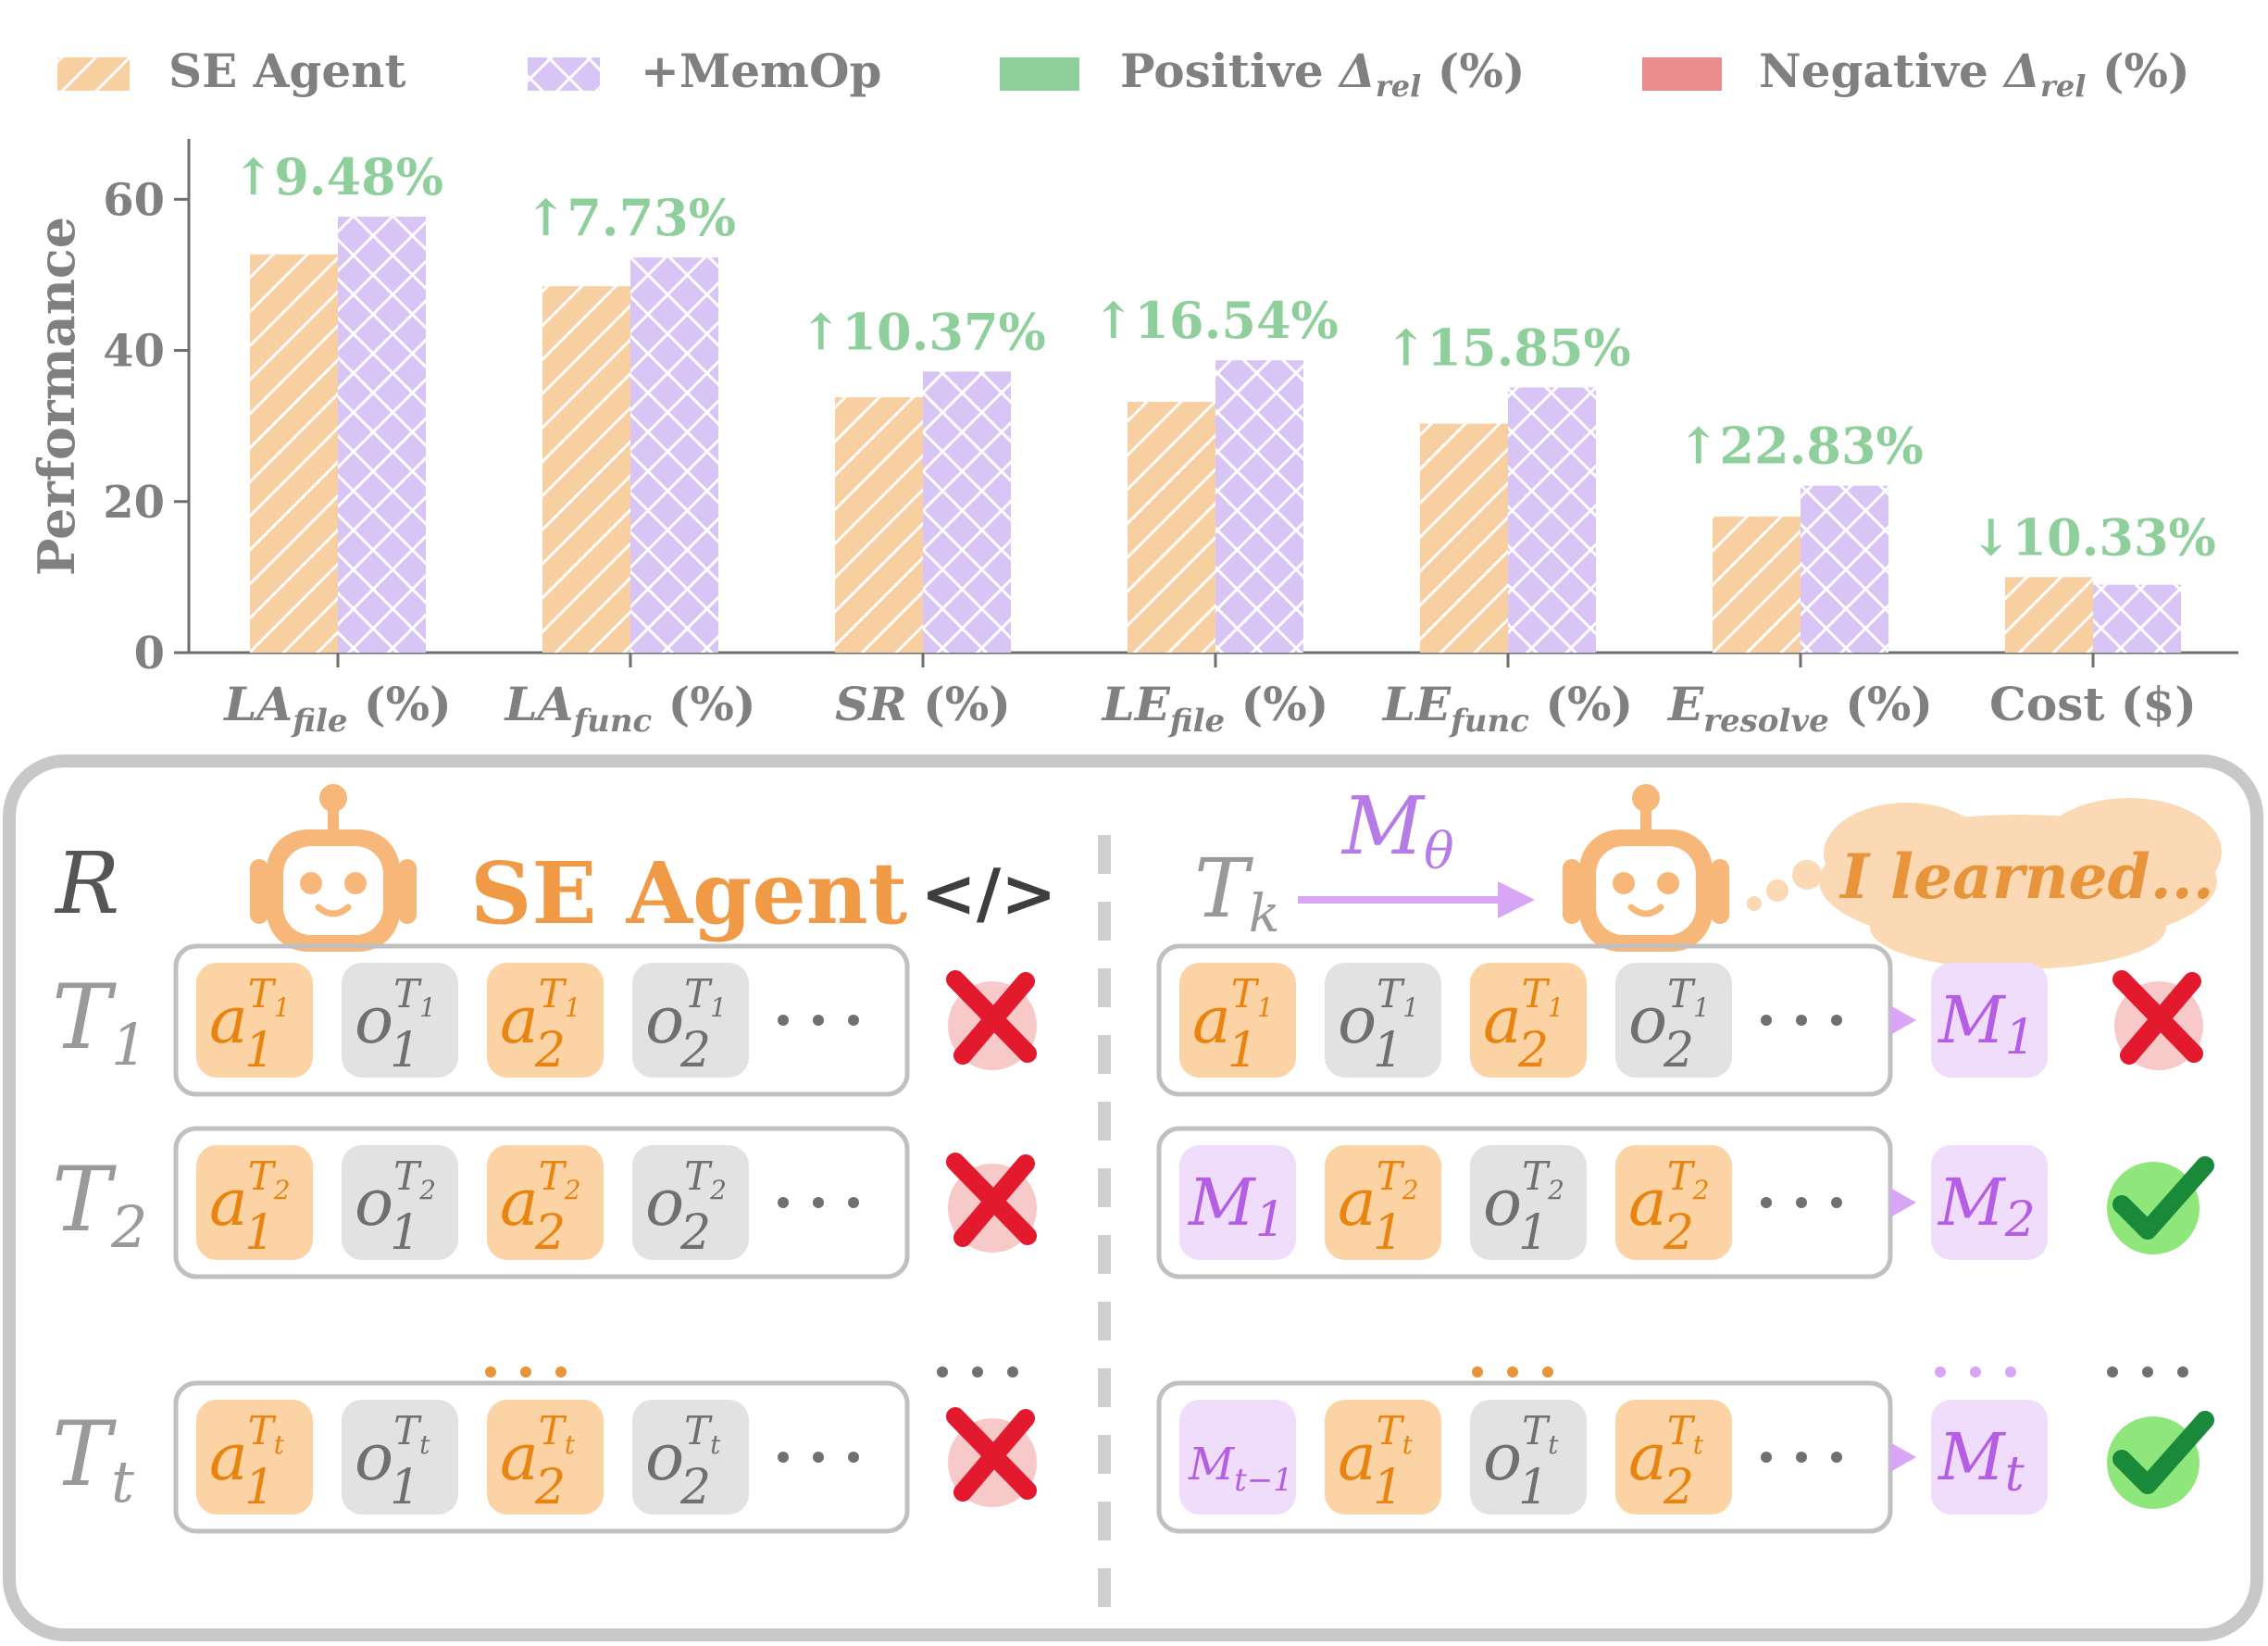  Describe the element at coordinates (1986, 1206) in the screenshot. I see `memory-output-label: M2` at that location.